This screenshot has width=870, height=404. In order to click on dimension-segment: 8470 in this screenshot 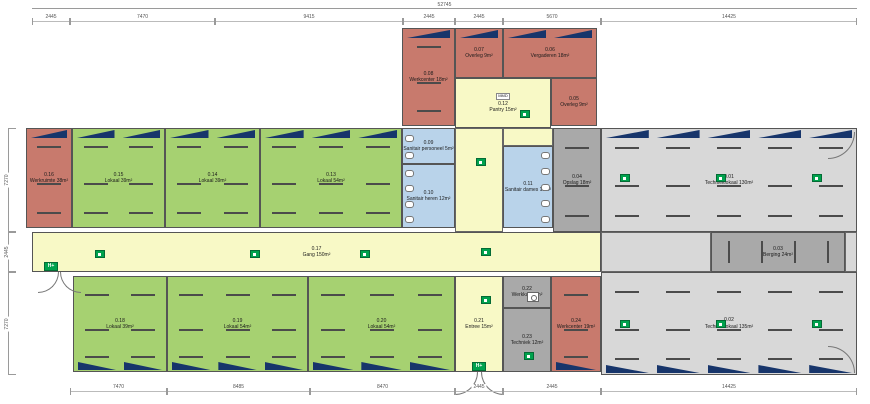, I will do `click(382, 389)`.